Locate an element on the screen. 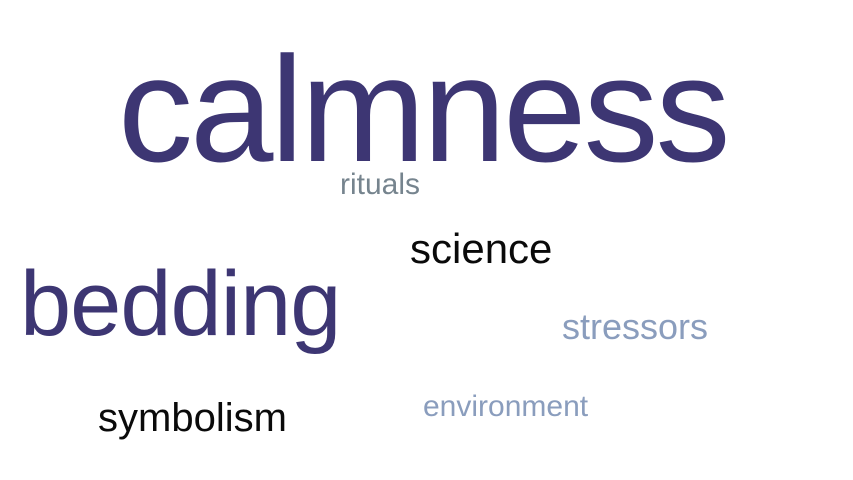  word-environment: environment is located at coordinates (506, 406).